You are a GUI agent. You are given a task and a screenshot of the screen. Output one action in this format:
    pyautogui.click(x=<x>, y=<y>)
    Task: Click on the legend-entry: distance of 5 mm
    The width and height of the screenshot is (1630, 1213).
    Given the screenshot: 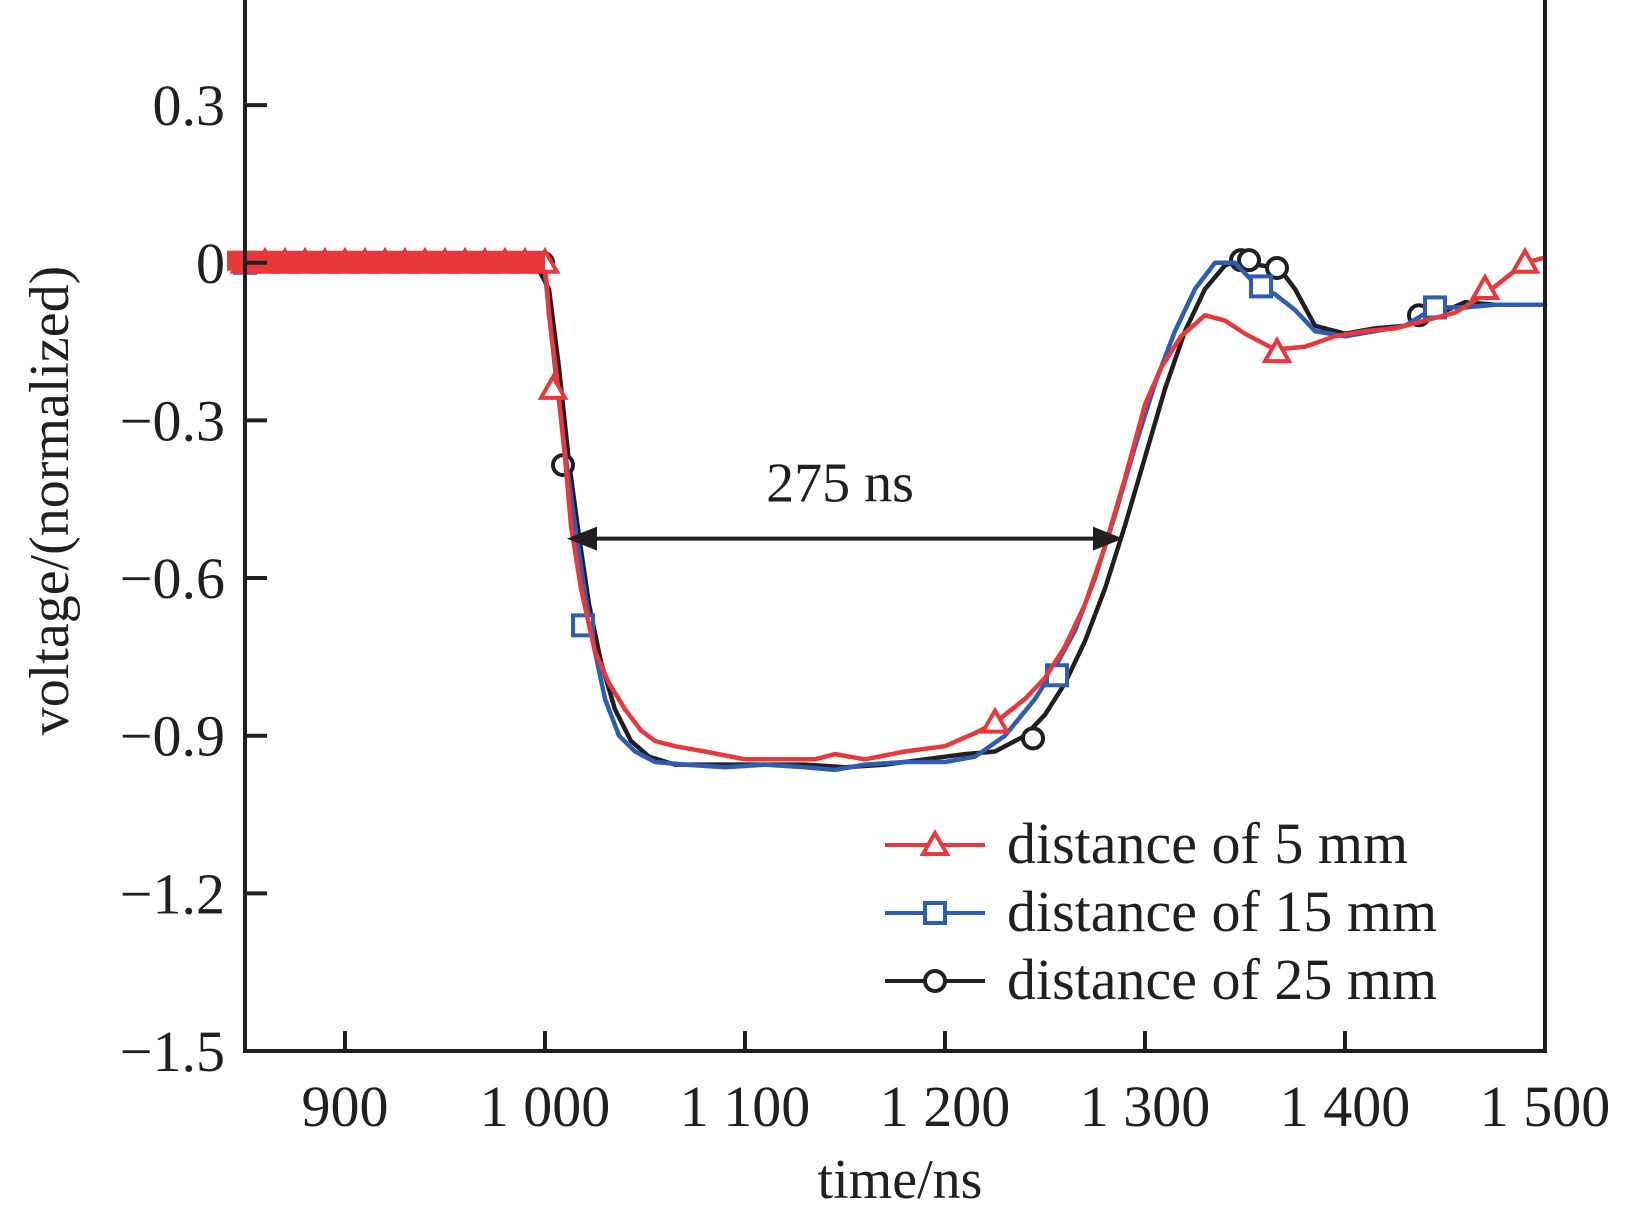 What is the action you would take?
    pyautogui.click(x=1146, y=843)
    